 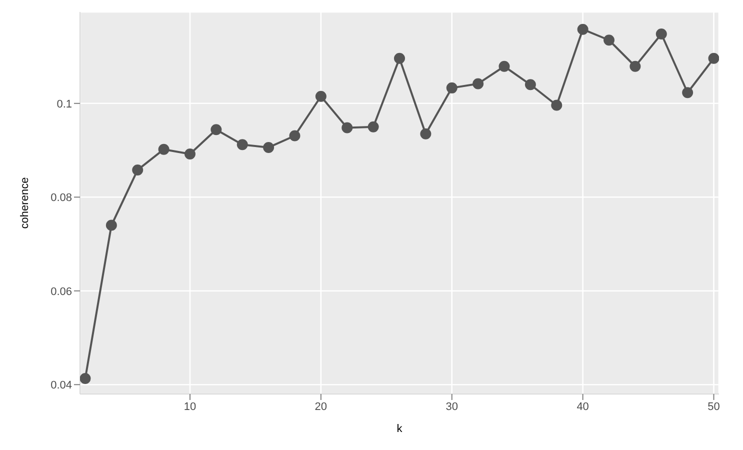 What do you see at coordinates (64, 104) in the screenshot?
I see `y-tick-label: 0.1` at bounding box center [64, 104].